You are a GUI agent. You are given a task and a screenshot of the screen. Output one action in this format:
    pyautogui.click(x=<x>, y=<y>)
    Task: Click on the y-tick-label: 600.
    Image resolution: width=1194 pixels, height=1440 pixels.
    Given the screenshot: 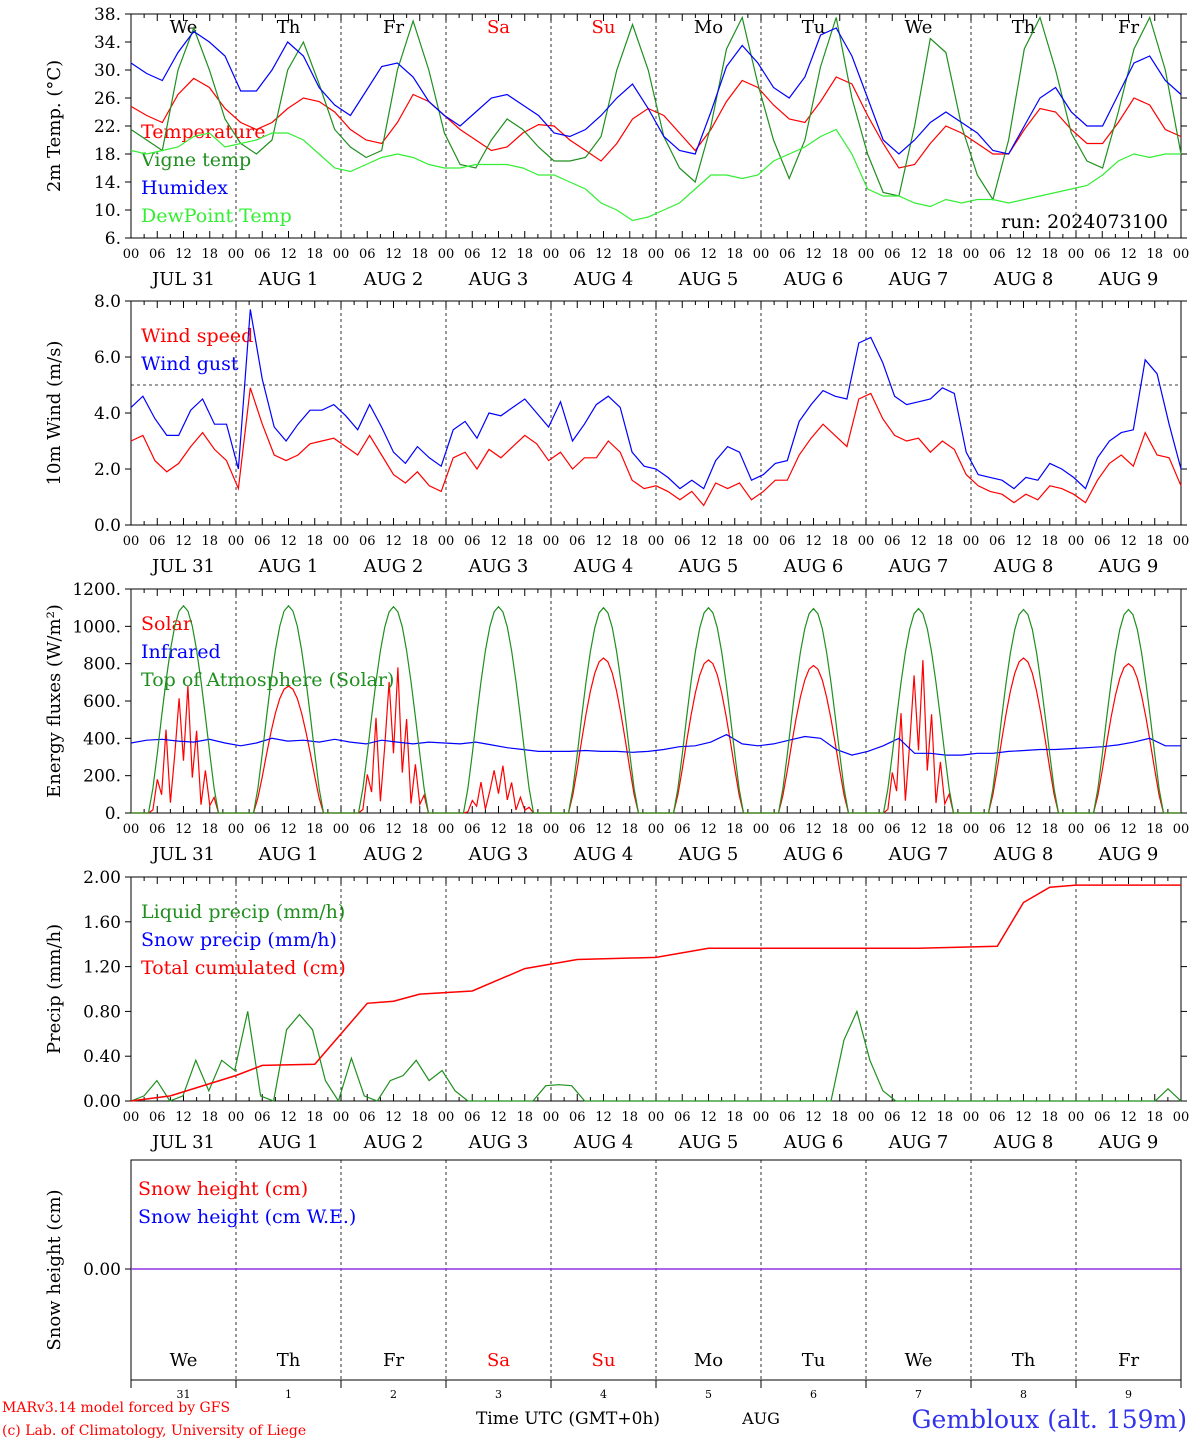 What is the action you would take?
    pyautogui.click(x=102, y=702)
    